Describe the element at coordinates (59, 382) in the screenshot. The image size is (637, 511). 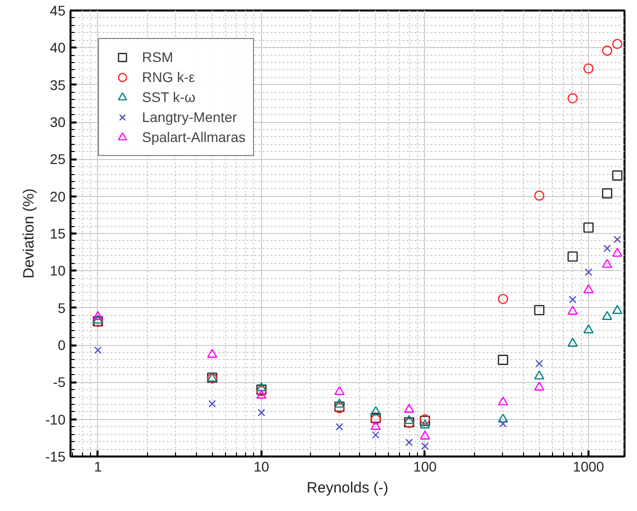
I see `y-tick-label: -5` at that location.